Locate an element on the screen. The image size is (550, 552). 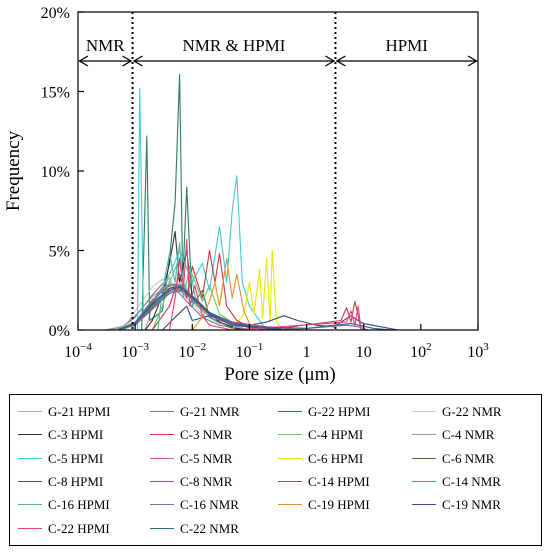
region-2: HPMI is located at coordinates (406, 51).